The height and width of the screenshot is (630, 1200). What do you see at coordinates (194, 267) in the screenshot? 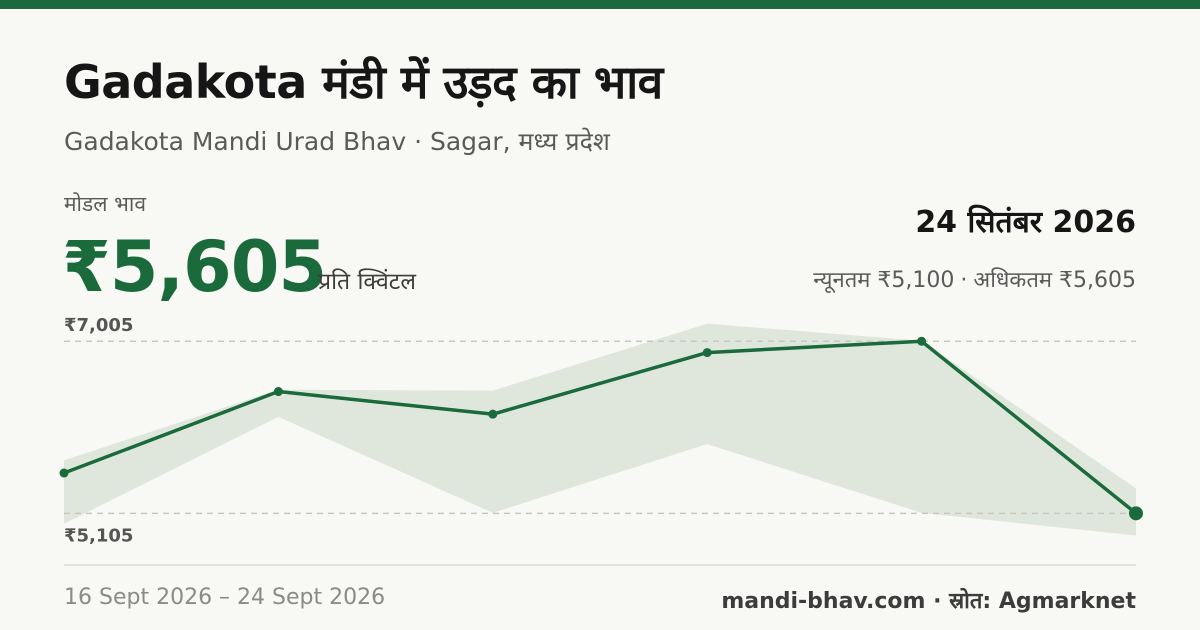
I see `modal-price-value: ₹5,605` at bounding box center [194, 267].